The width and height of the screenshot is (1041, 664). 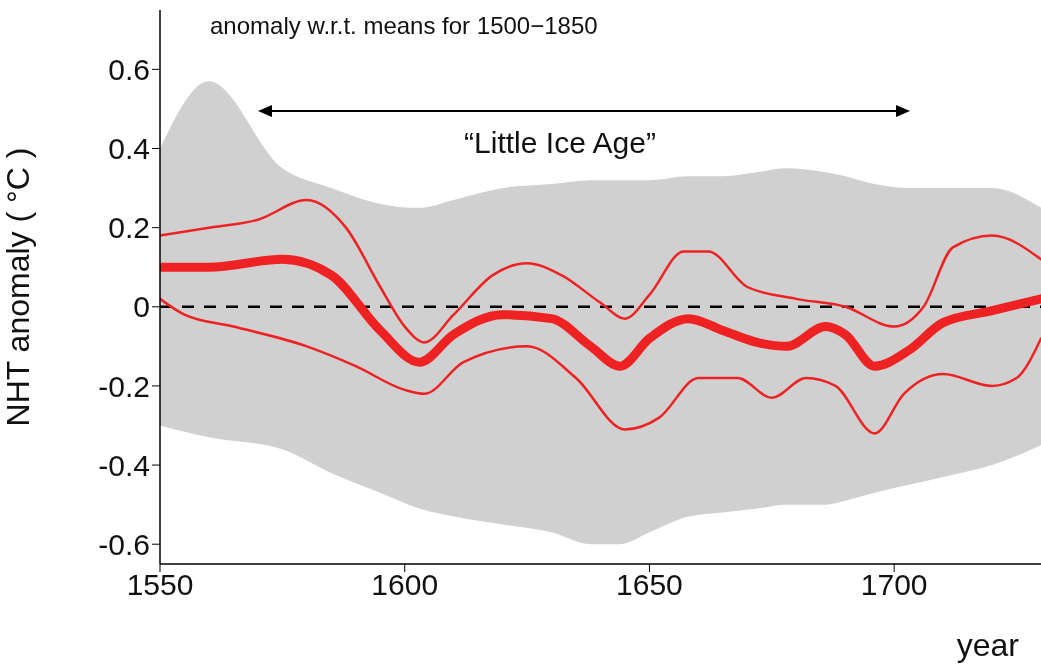 I want to click on y-tick-label: 0.4, so click(x=129, y=149).